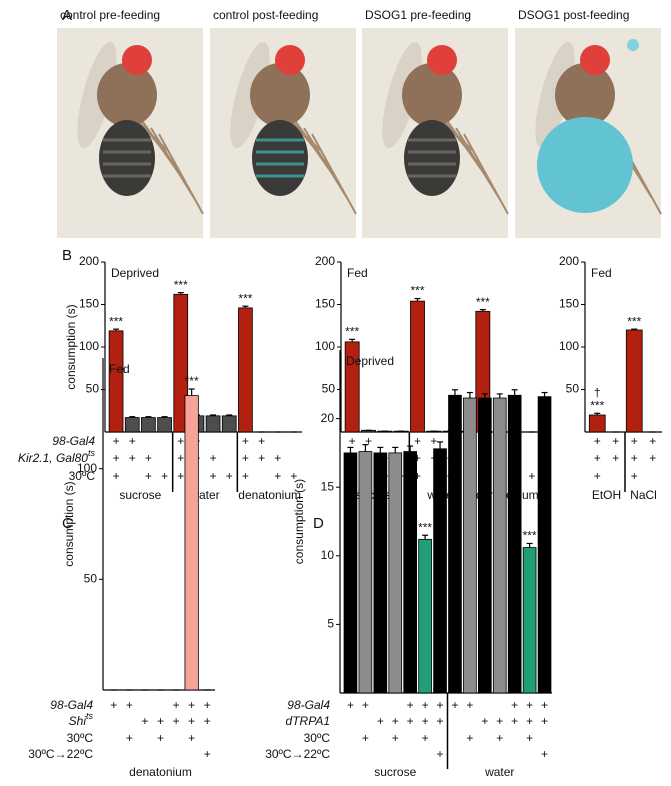  I want to click on genotype-row-label: Shits, so click(81, 719).